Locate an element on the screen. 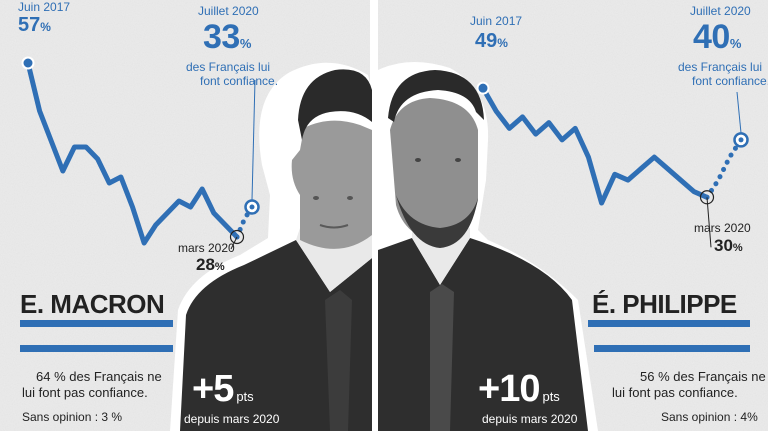 This screenshot has width=768, height=431. philippe-march-value: 30% is located at coordinates (728, 246).